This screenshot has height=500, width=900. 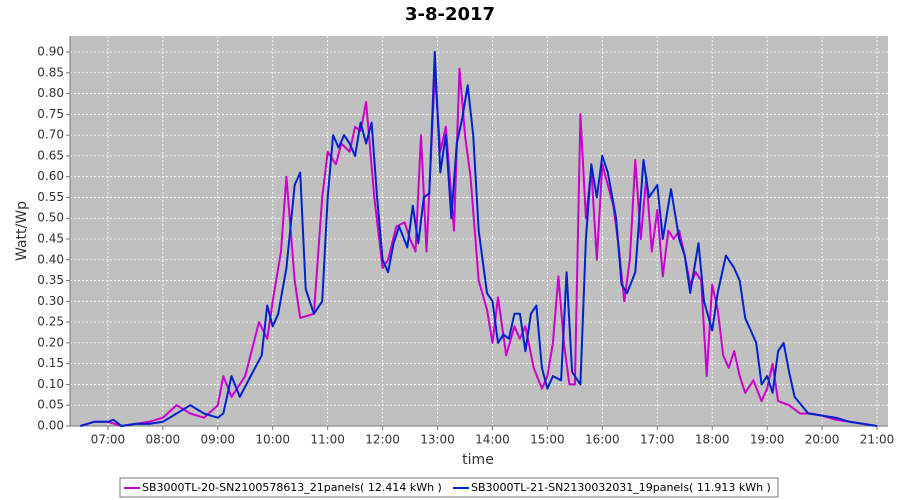 I want to click on y-tick-label: 0.60, so click(x=50, y=176).